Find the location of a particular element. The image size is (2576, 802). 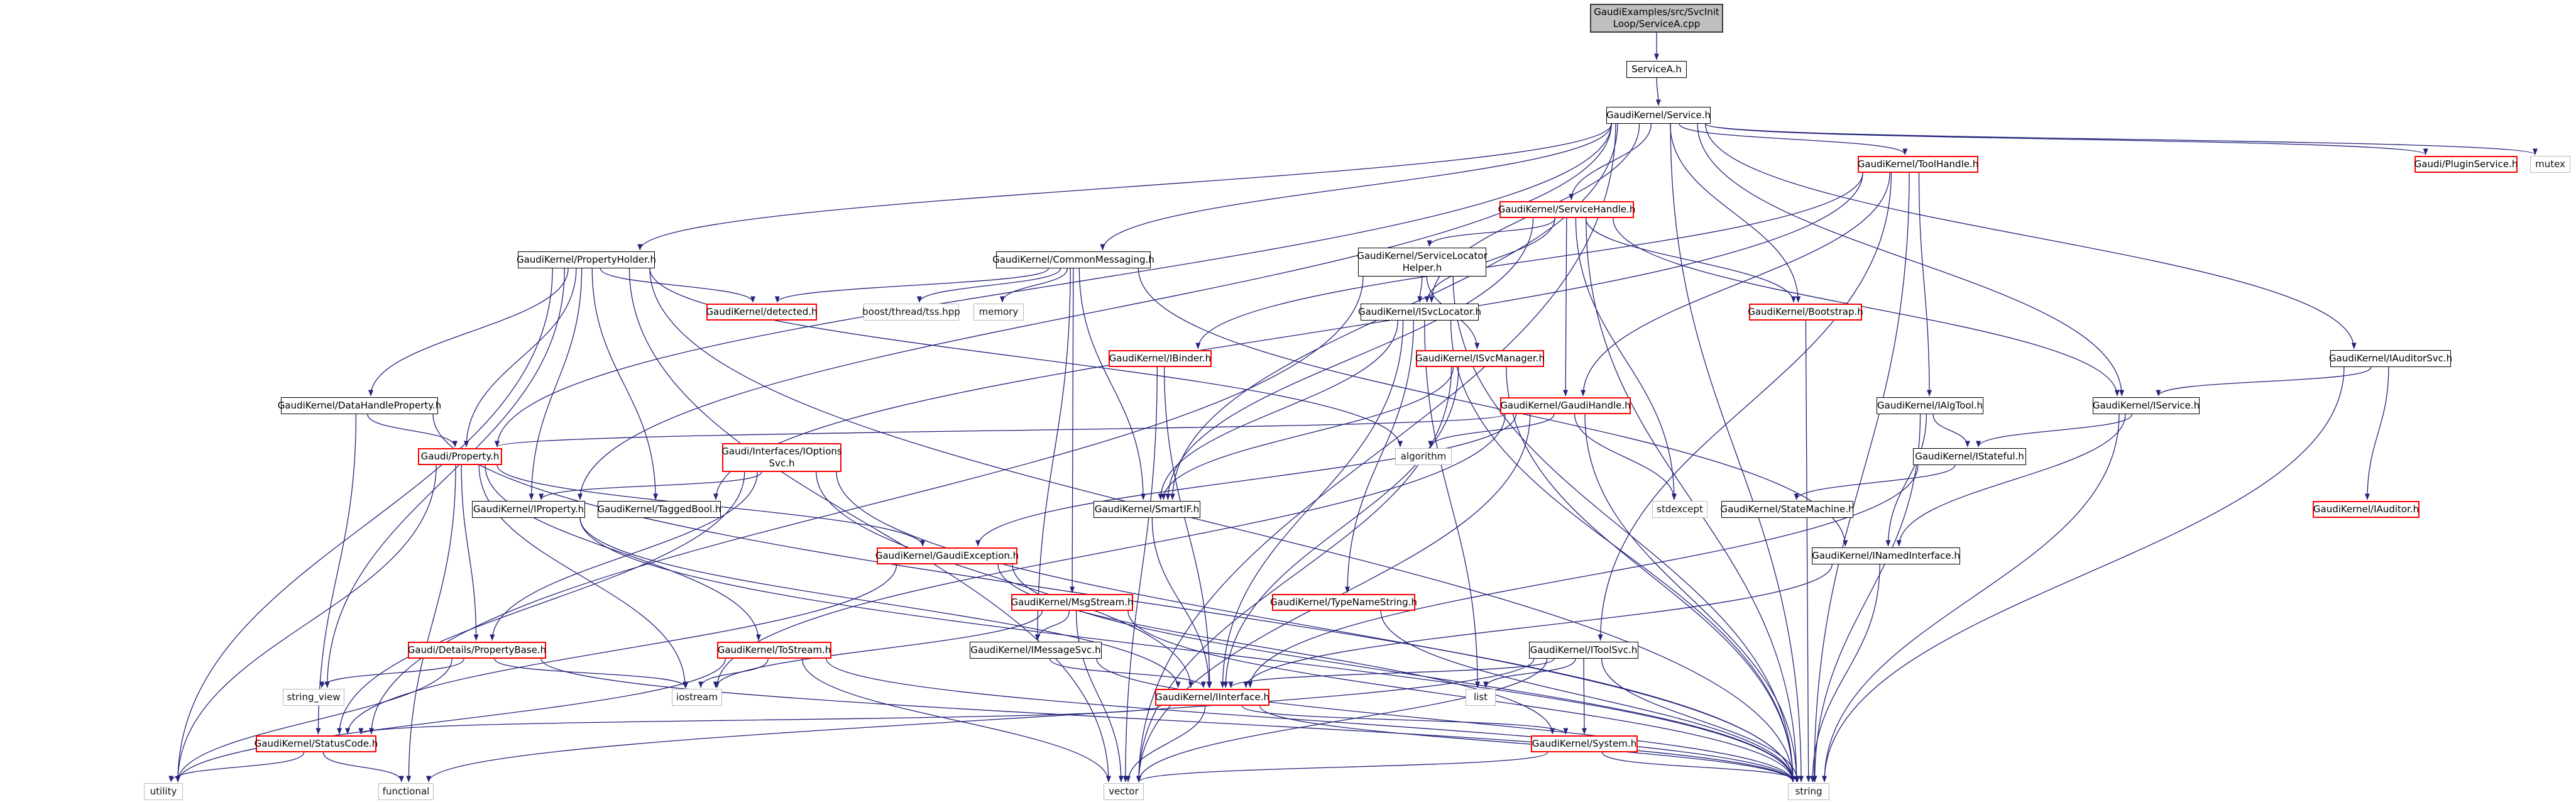

graph-node-propertybase: Gaudi/Details/PropertyBase.h is located at coordinates (477, 650).